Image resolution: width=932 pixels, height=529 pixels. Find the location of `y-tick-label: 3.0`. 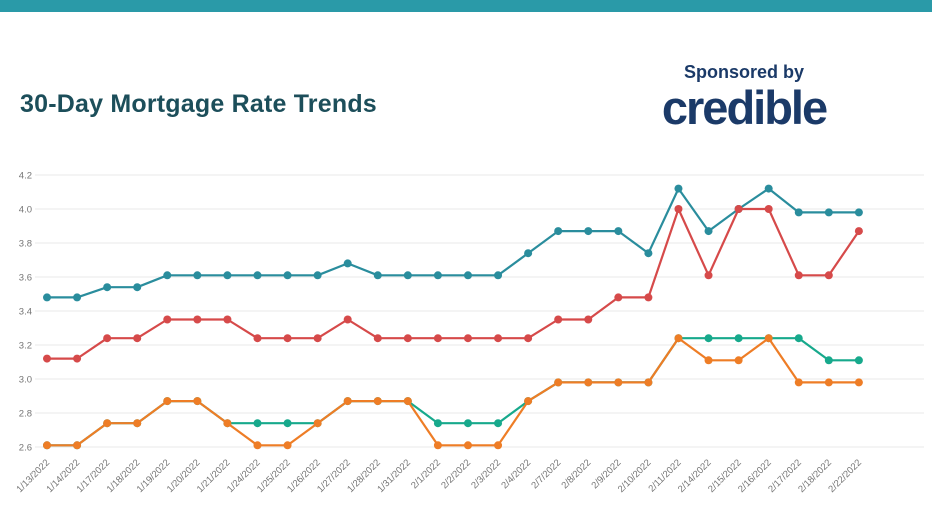

y-tick-label: 3.0 is located at coordinates (25, 380).